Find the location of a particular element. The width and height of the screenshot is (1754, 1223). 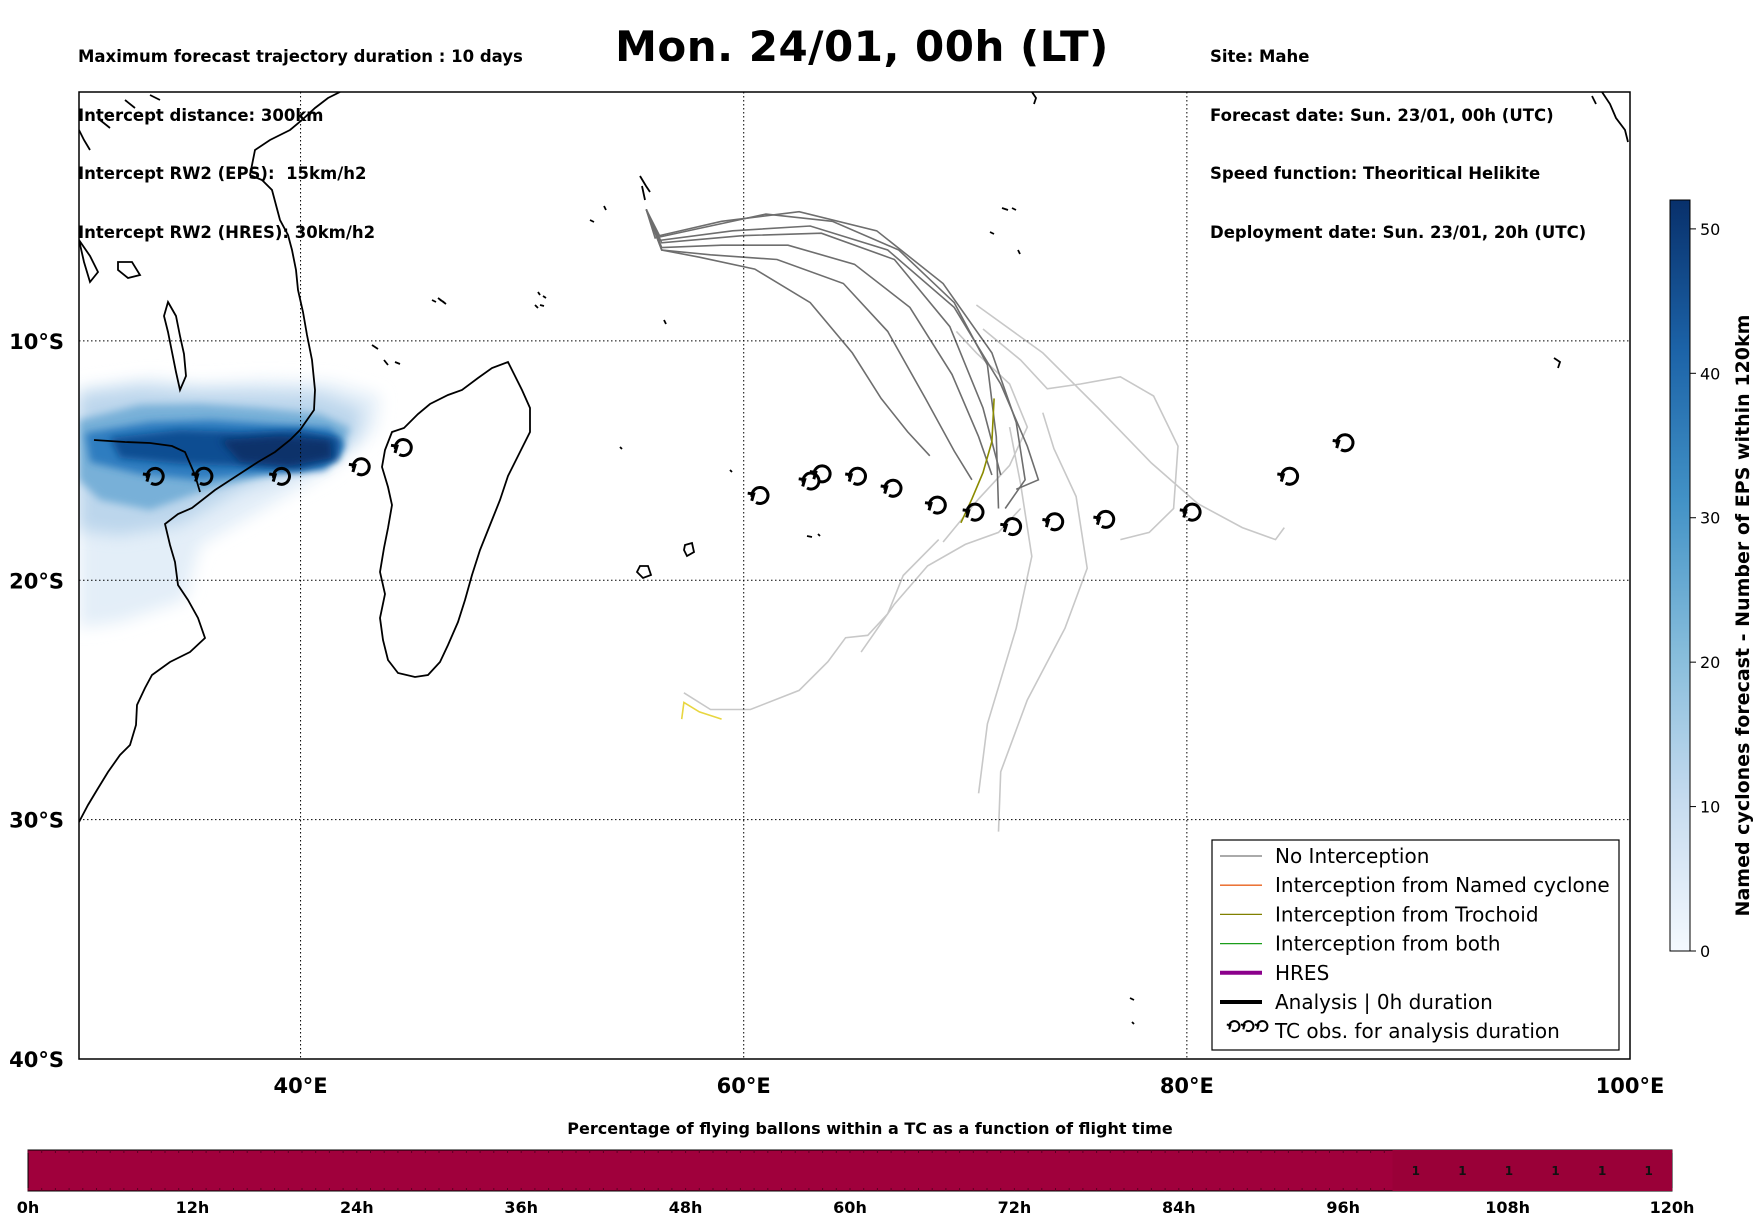

flight-time-tick-label: 84h is located at coordinates (1179, 1207).